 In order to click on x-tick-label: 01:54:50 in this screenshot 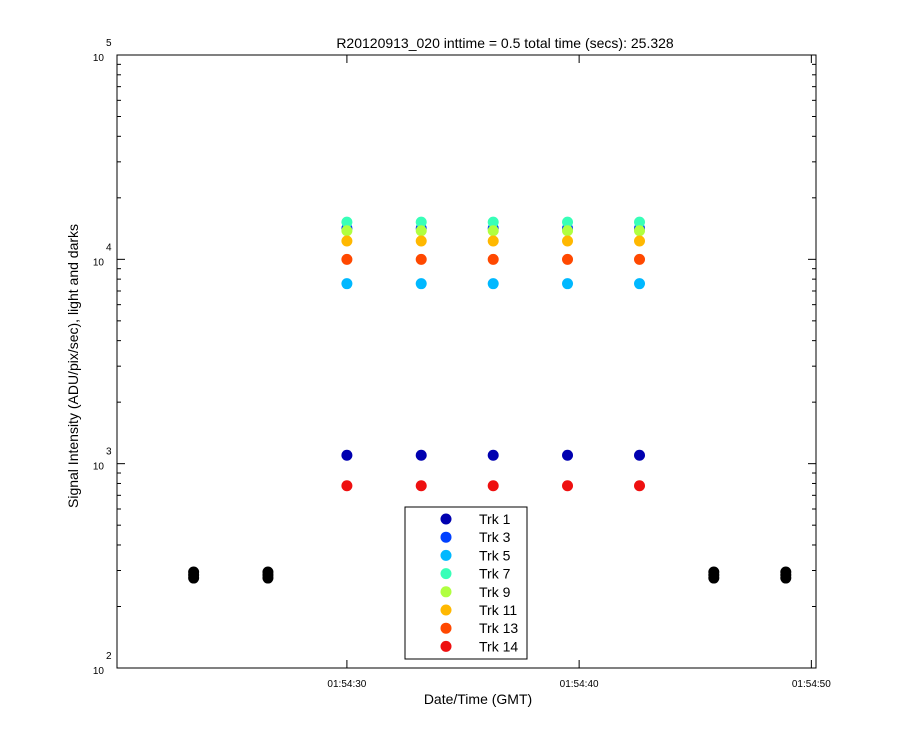, I will do `click(811, 684)`.